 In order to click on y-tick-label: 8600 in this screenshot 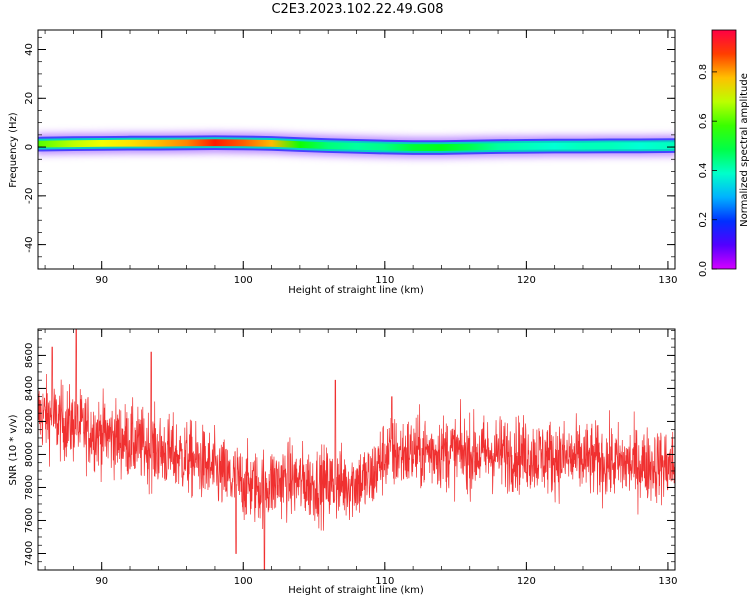, I will do `click(29, 355)`.